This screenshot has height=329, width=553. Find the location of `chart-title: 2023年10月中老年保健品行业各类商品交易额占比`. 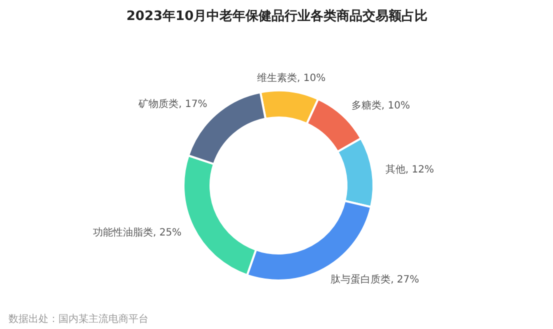

chart-title: 2023年10月中老年保健品行业各类商品交易额占比 is located at coordinates (277, 16).